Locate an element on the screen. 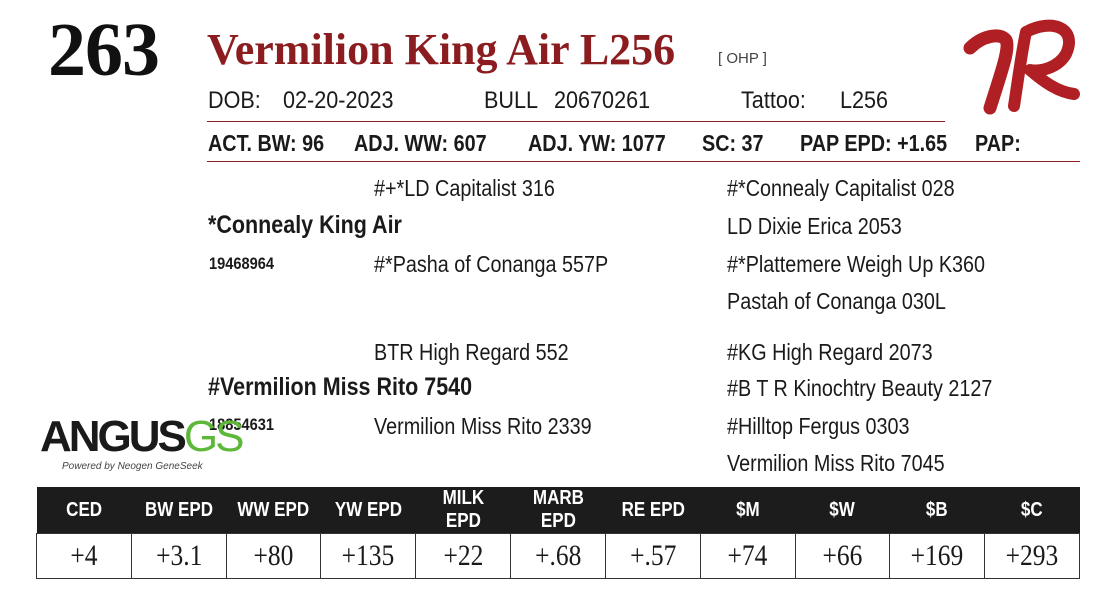 The width and height of the screenshot is (1113, 606). pap-epd: PAP EPD: +1.65 is located at coordinates (874, 143).